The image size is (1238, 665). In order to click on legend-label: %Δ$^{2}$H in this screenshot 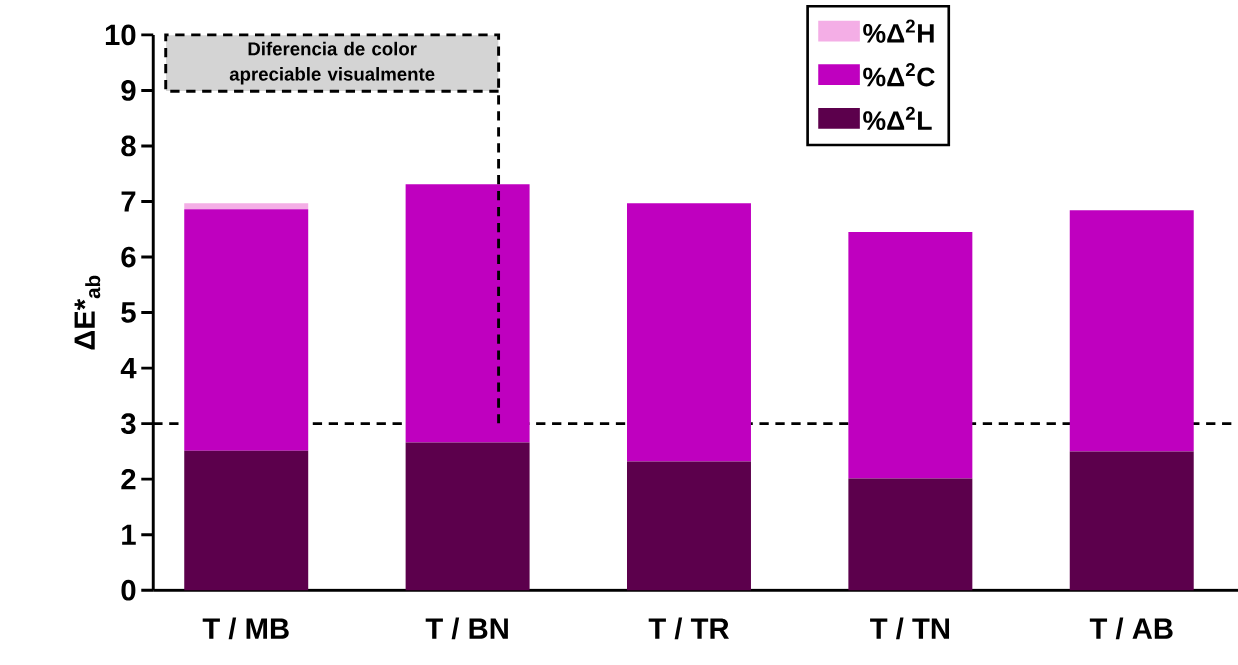, I will do `click(898, 31)`.